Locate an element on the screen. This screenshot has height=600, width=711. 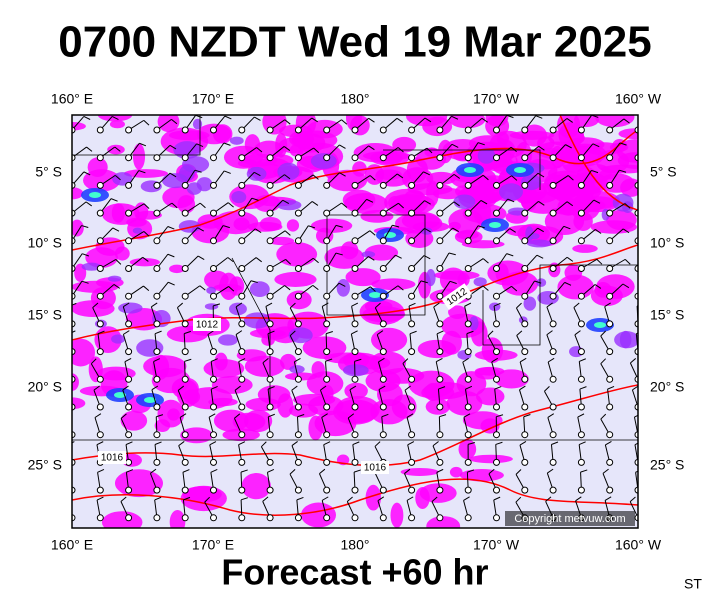
isobar is located at coordinates (355, 497).